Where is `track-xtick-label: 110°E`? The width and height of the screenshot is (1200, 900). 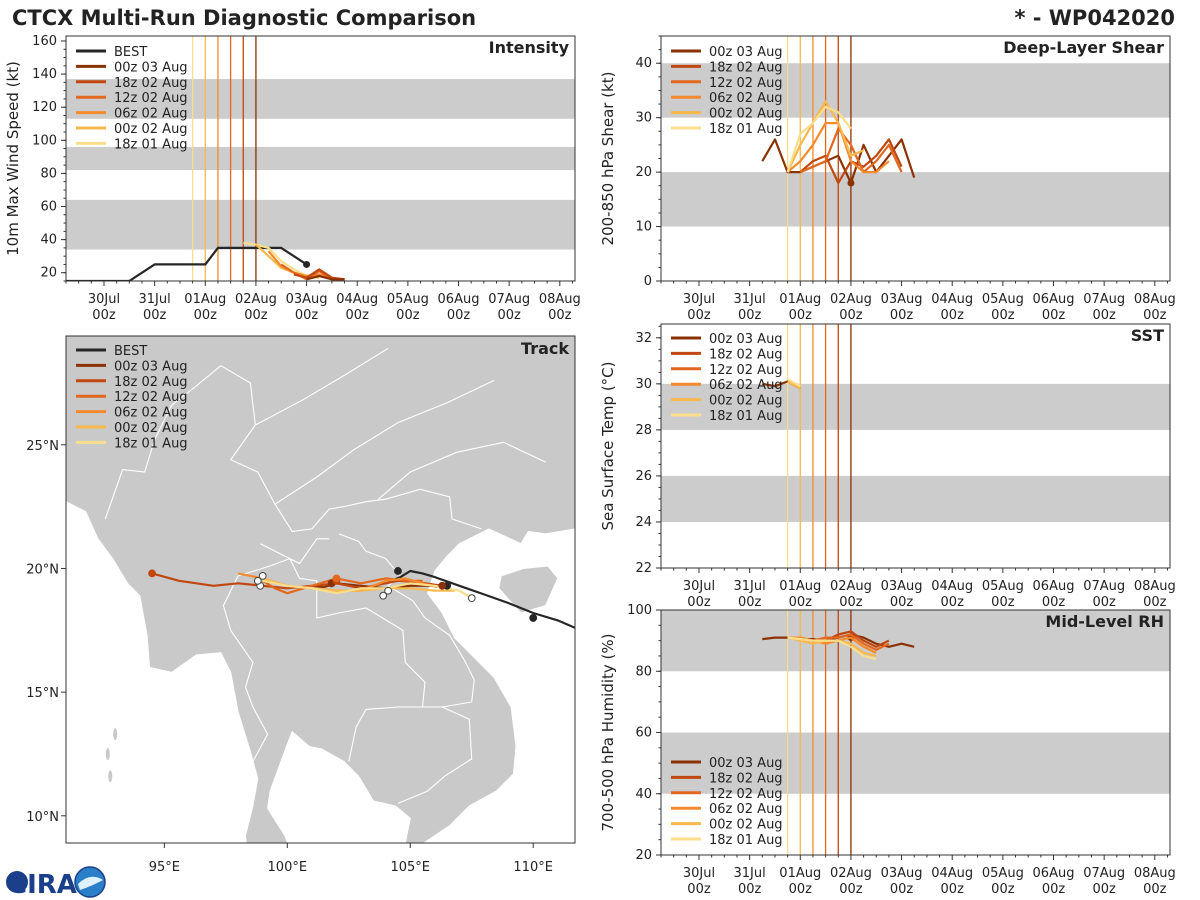
track-xtick-label: 110°E is located at coordinates (533, 867).